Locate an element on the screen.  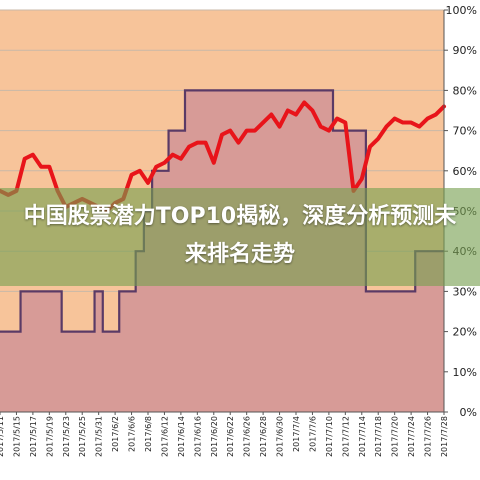
x-tick-label: 2017/6/26 is located at coordinates (247, 436).